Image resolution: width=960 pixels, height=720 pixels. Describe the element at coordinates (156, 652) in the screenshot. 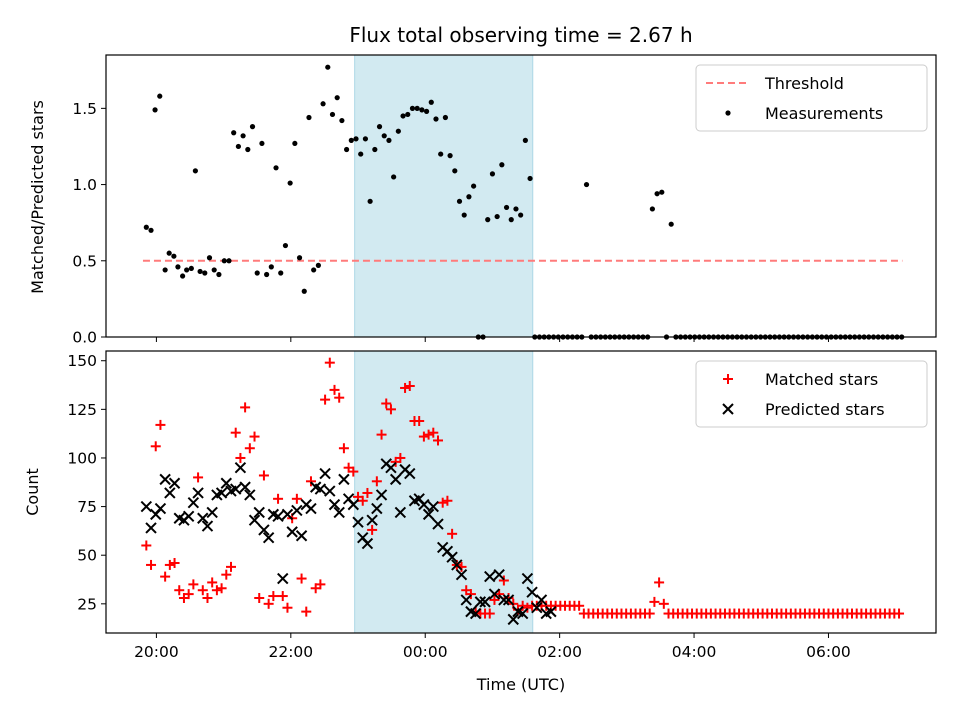

I see `x-tick-label-0: 20:00` at that location.